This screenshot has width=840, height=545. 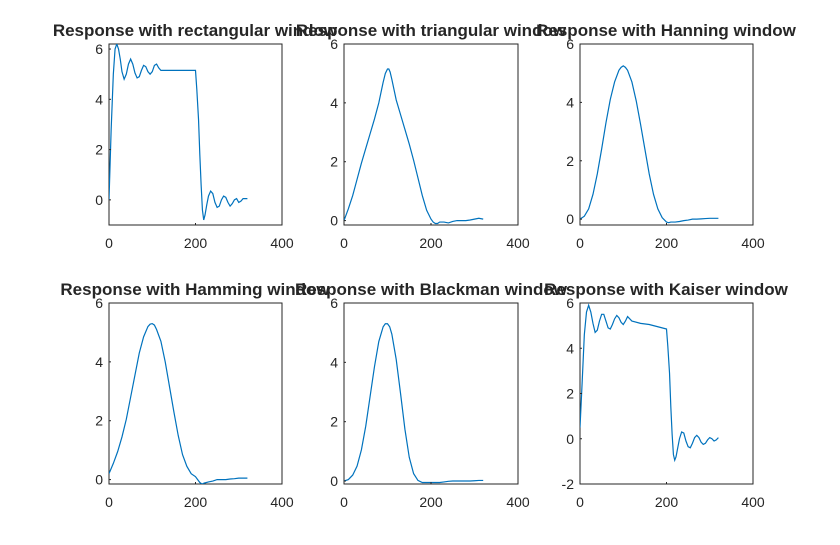 I want to click on subplot-title: Response with Kaiser window, so click(x=666, y=289).